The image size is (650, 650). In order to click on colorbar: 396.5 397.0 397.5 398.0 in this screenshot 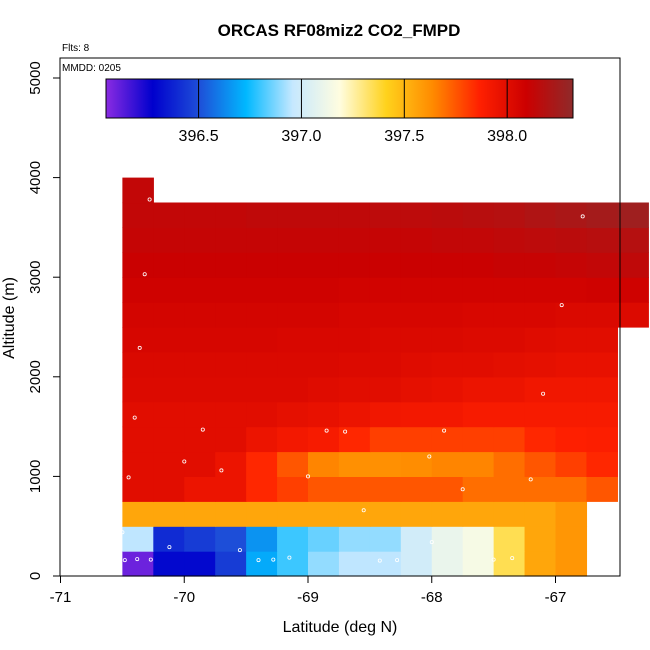, I will do `click(339, 111)`.